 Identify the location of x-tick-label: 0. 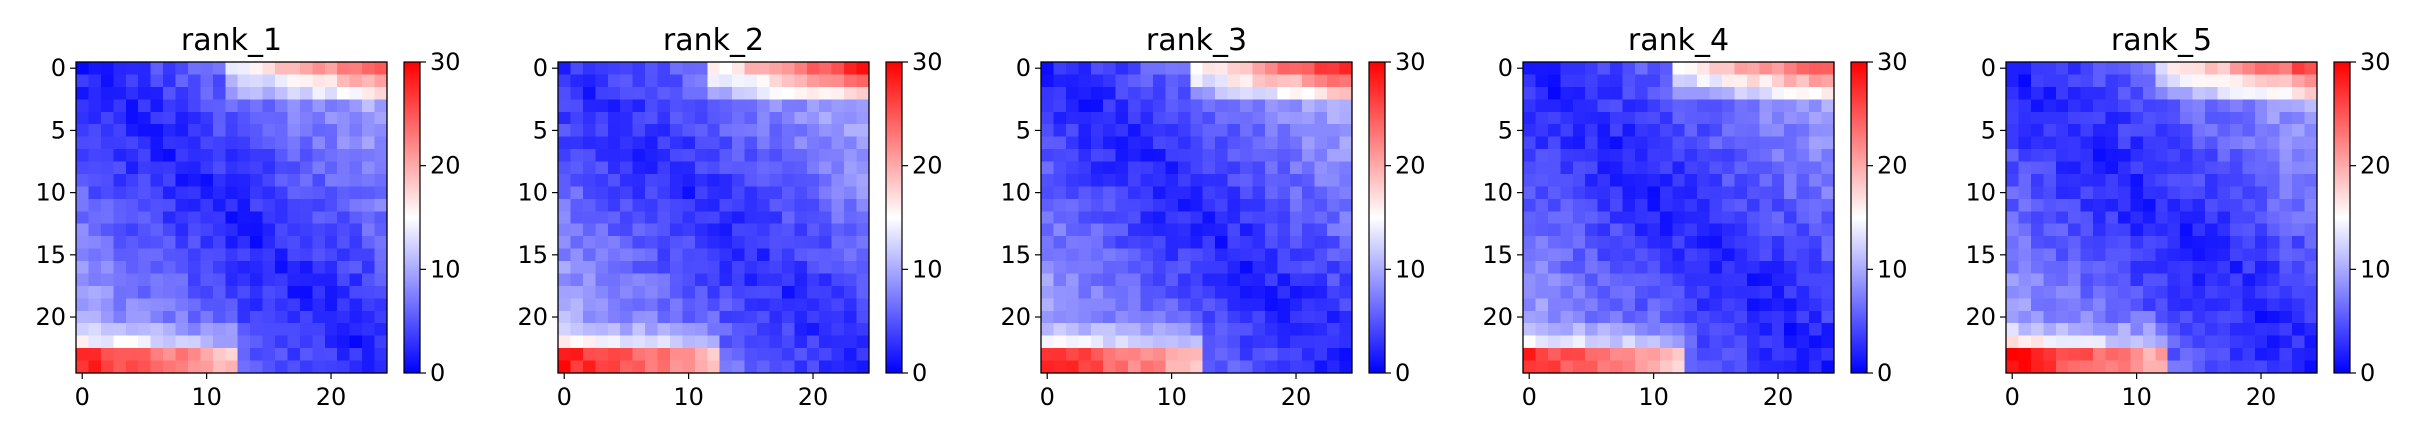
(1047, 397).